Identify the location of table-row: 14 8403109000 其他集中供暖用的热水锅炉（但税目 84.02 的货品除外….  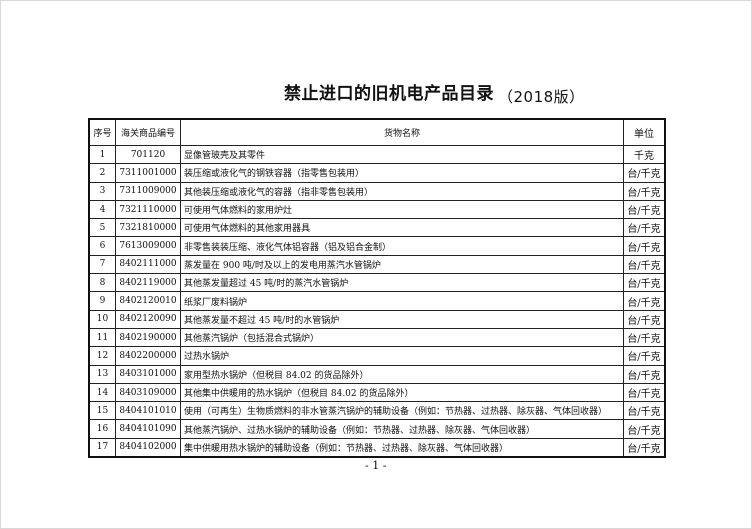
(377, 392).